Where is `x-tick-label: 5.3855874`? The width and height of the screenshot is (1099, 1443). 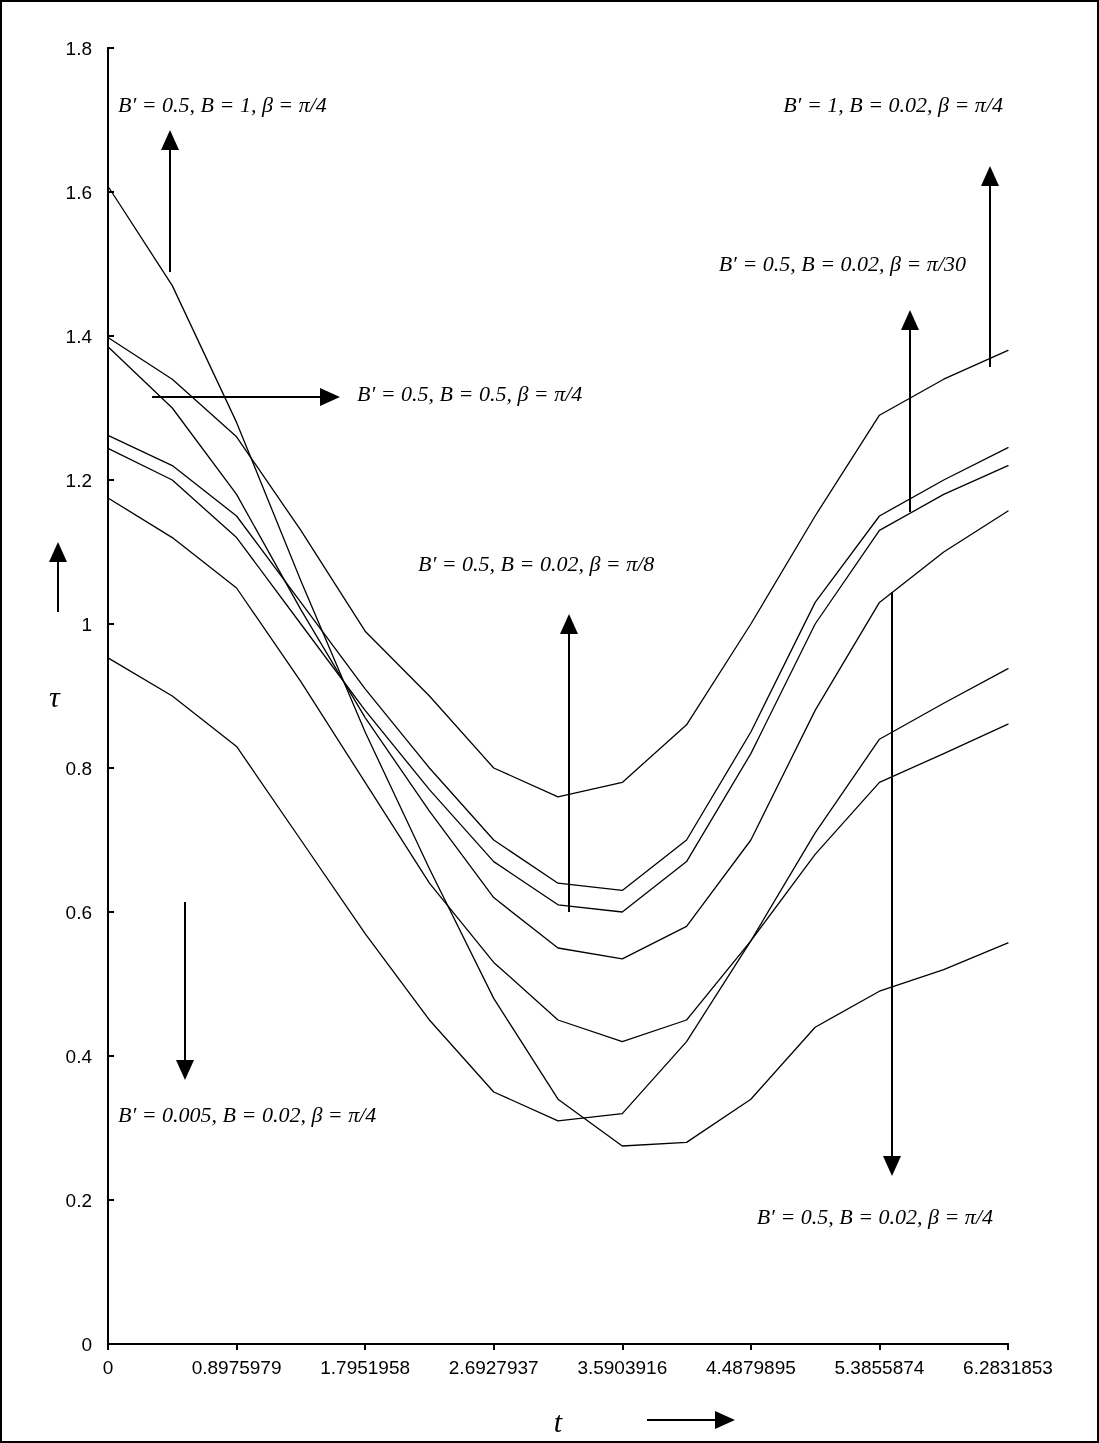
x-tick-label: 5.3855874 is located at coordinates (879, 1367).